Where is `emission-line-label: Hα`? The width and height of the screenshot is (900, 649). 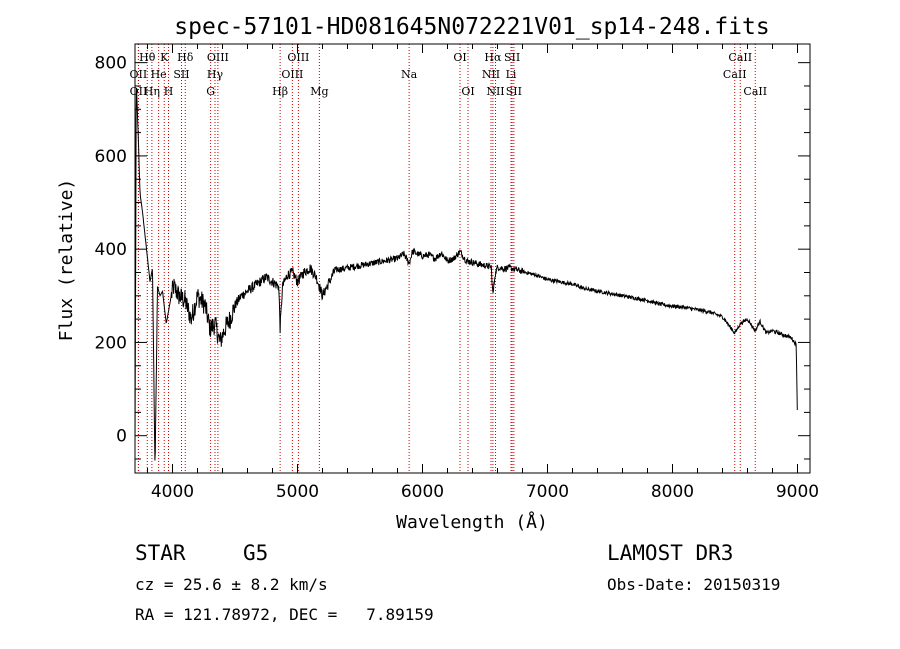
emission-line-label: Hα is located at coordinates (493, 57).